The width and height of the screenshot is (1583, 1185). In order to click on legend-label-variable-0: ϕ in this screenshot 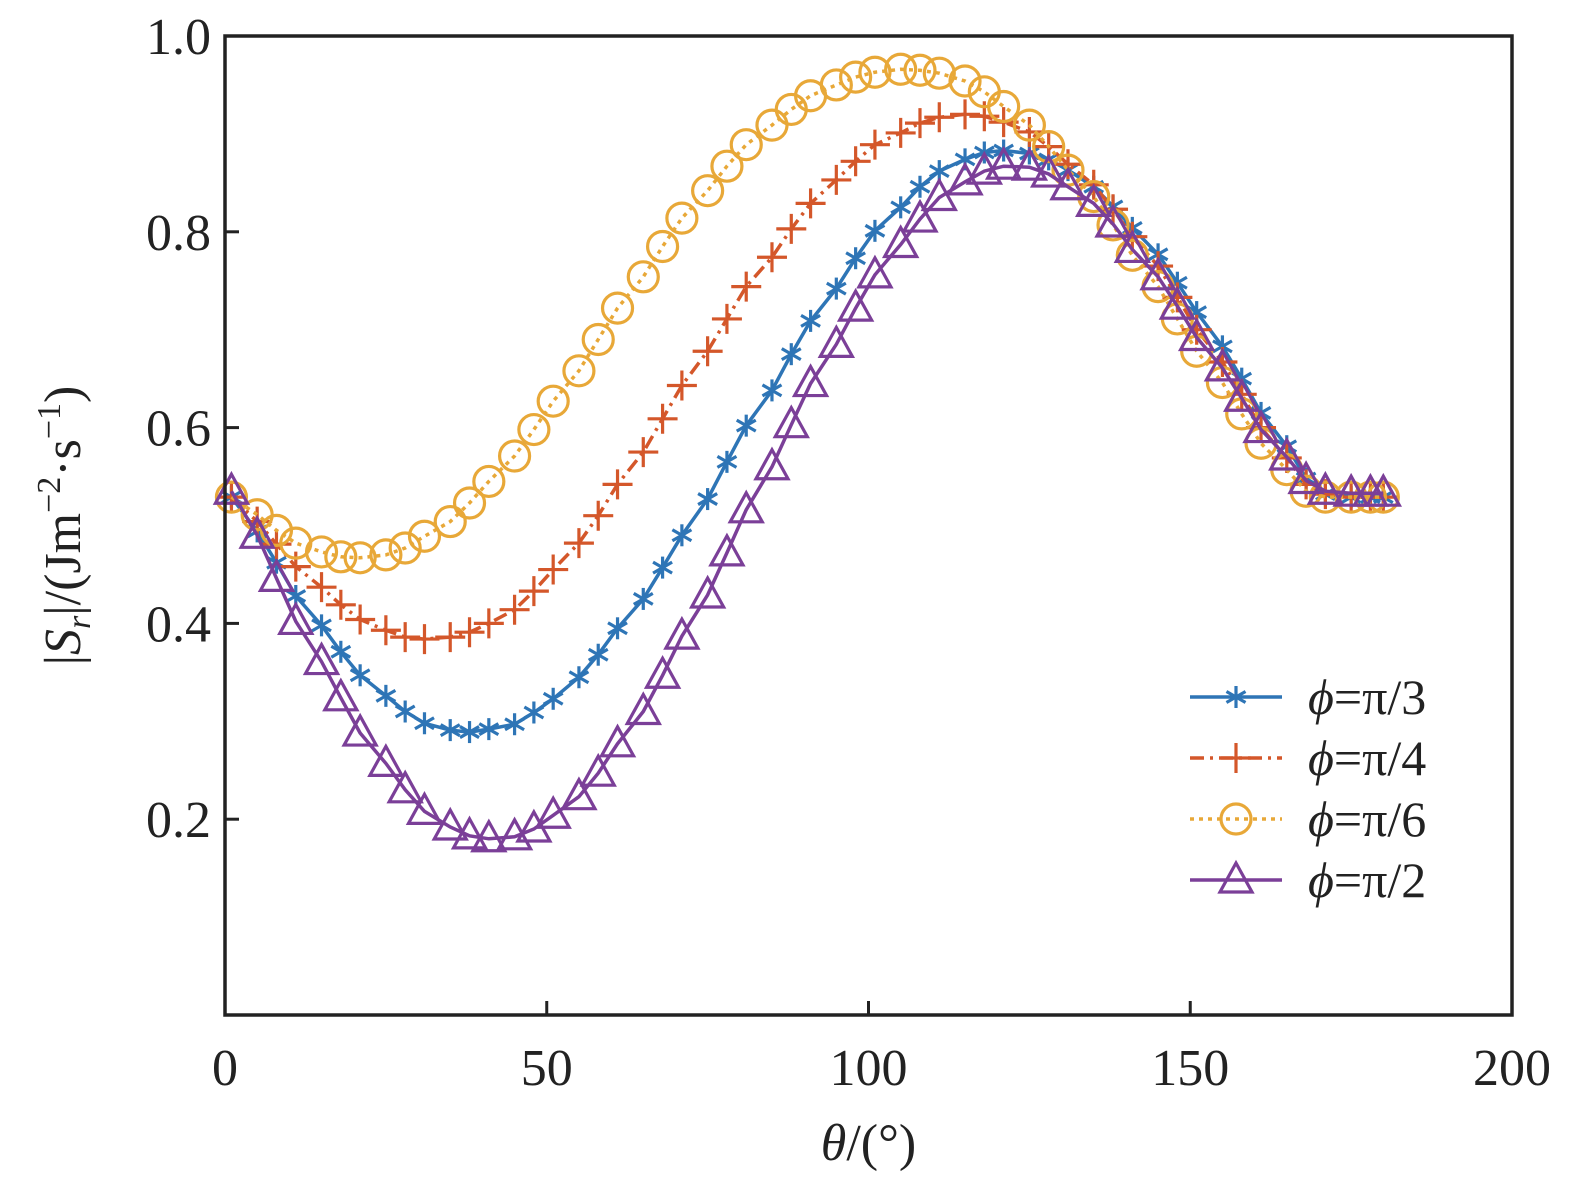, I will do `click(1321, 697)`.